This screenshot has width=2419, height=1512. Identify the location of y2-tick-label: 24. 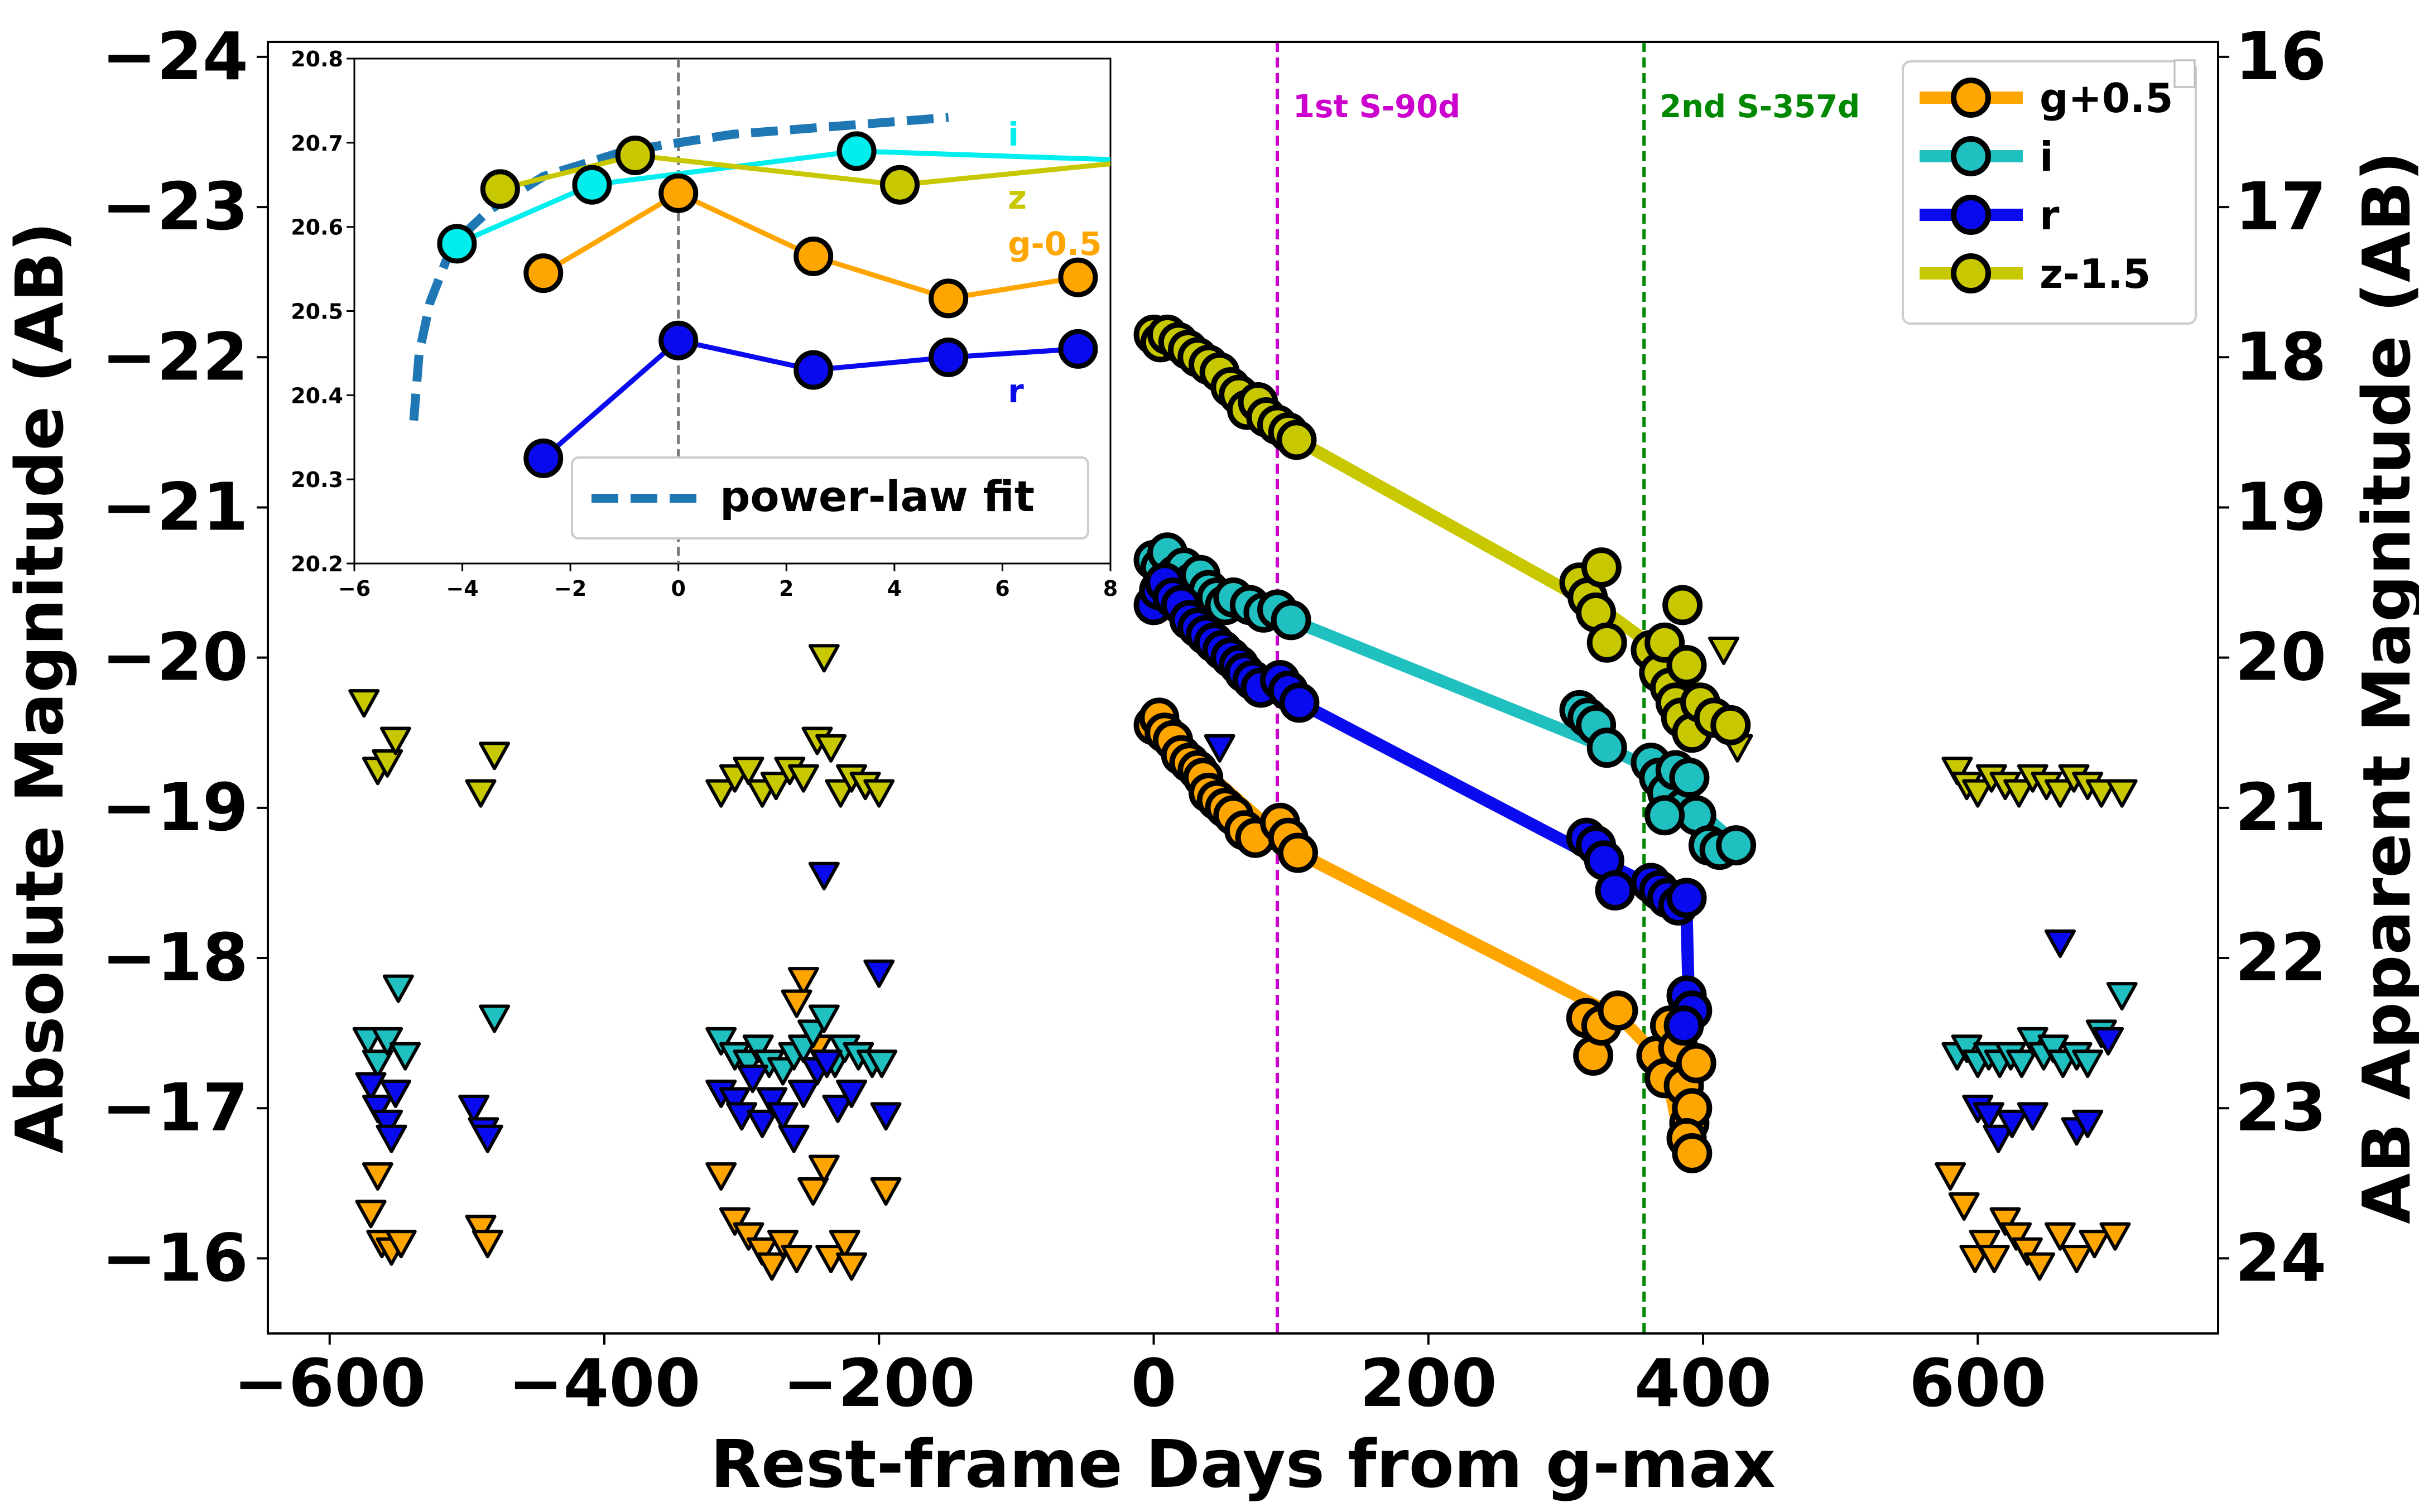
(2280, 1257).